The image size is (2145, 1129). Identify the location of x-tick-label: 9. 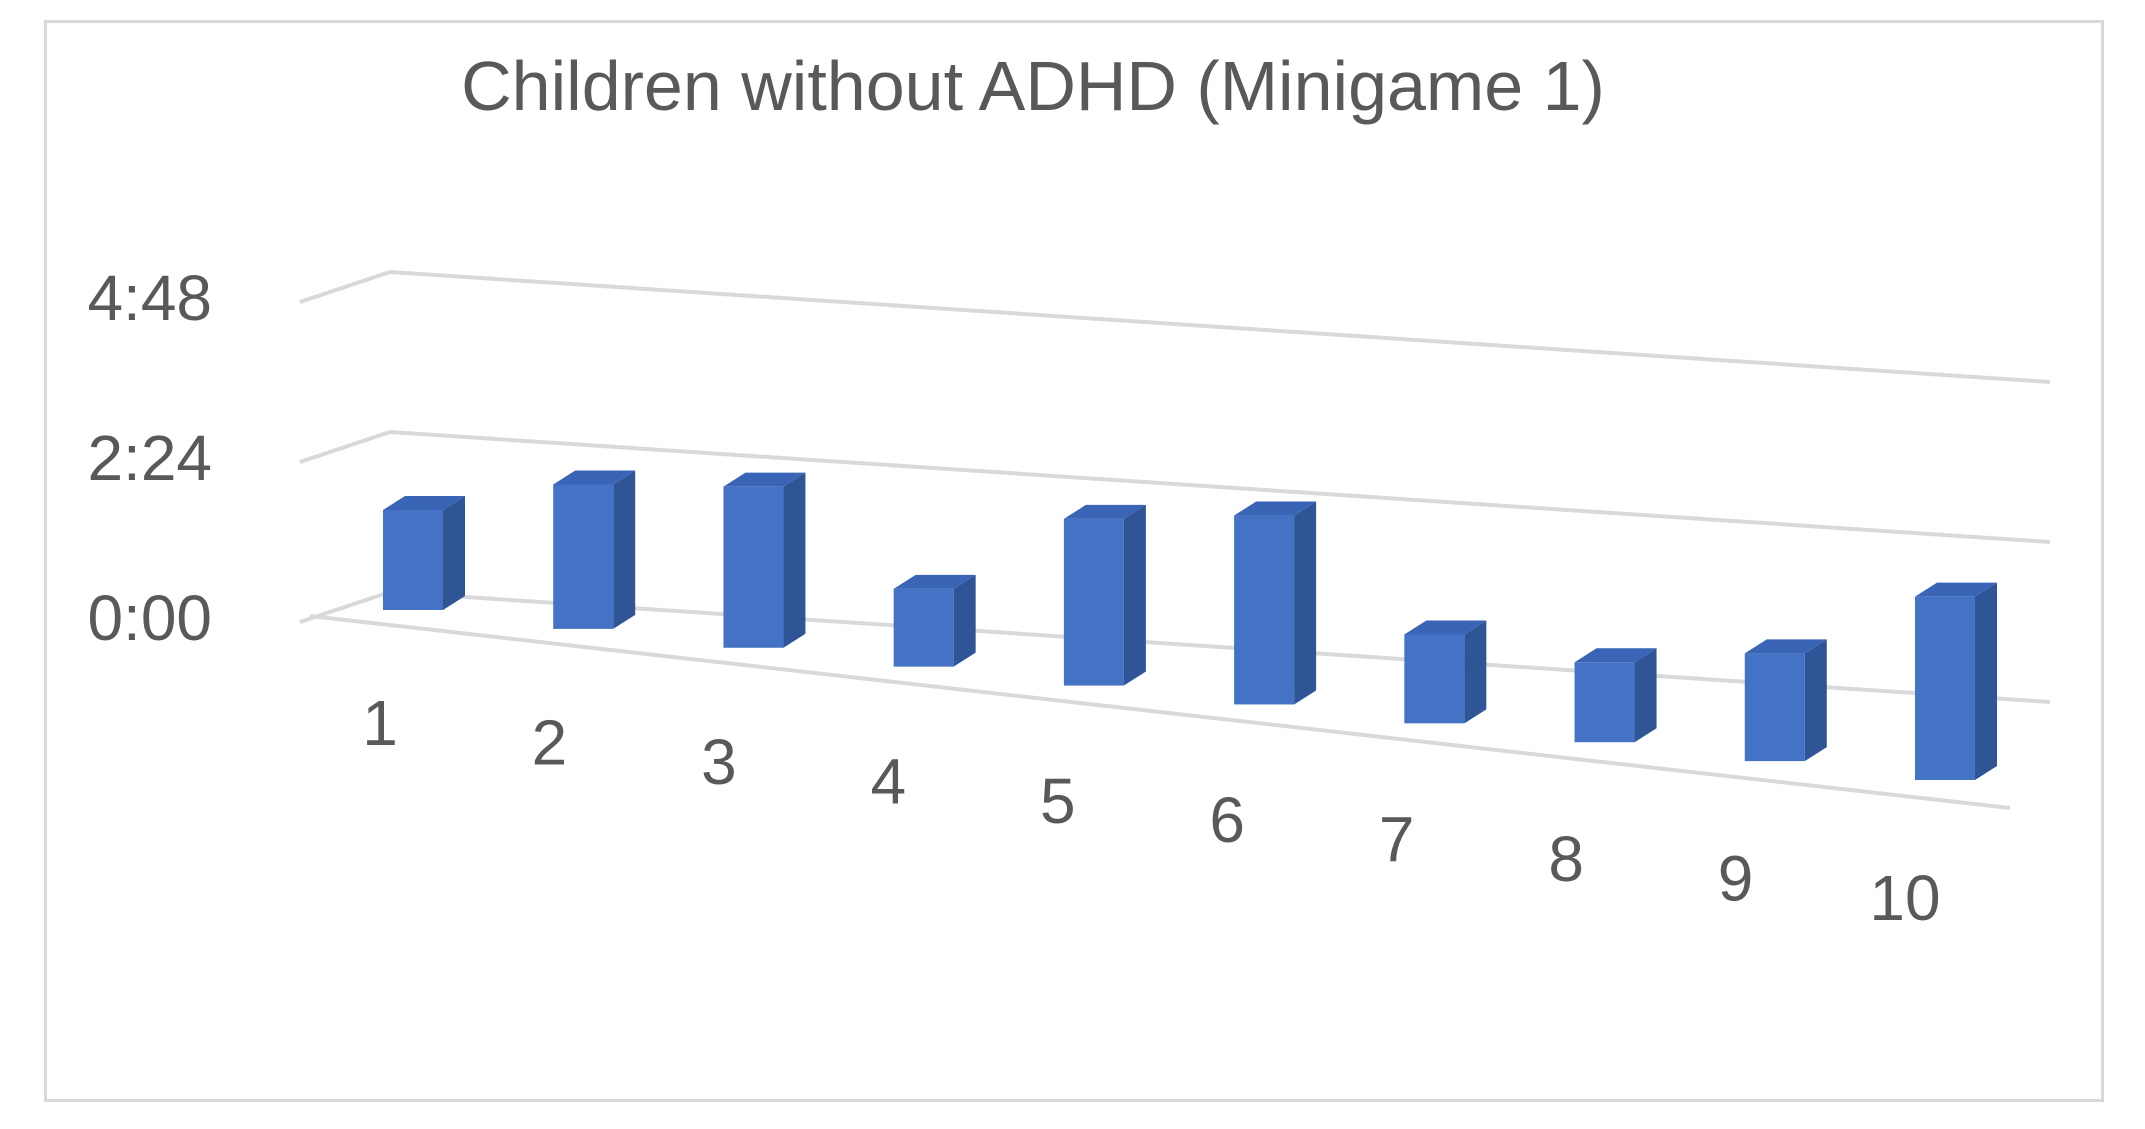
(1736, 879).